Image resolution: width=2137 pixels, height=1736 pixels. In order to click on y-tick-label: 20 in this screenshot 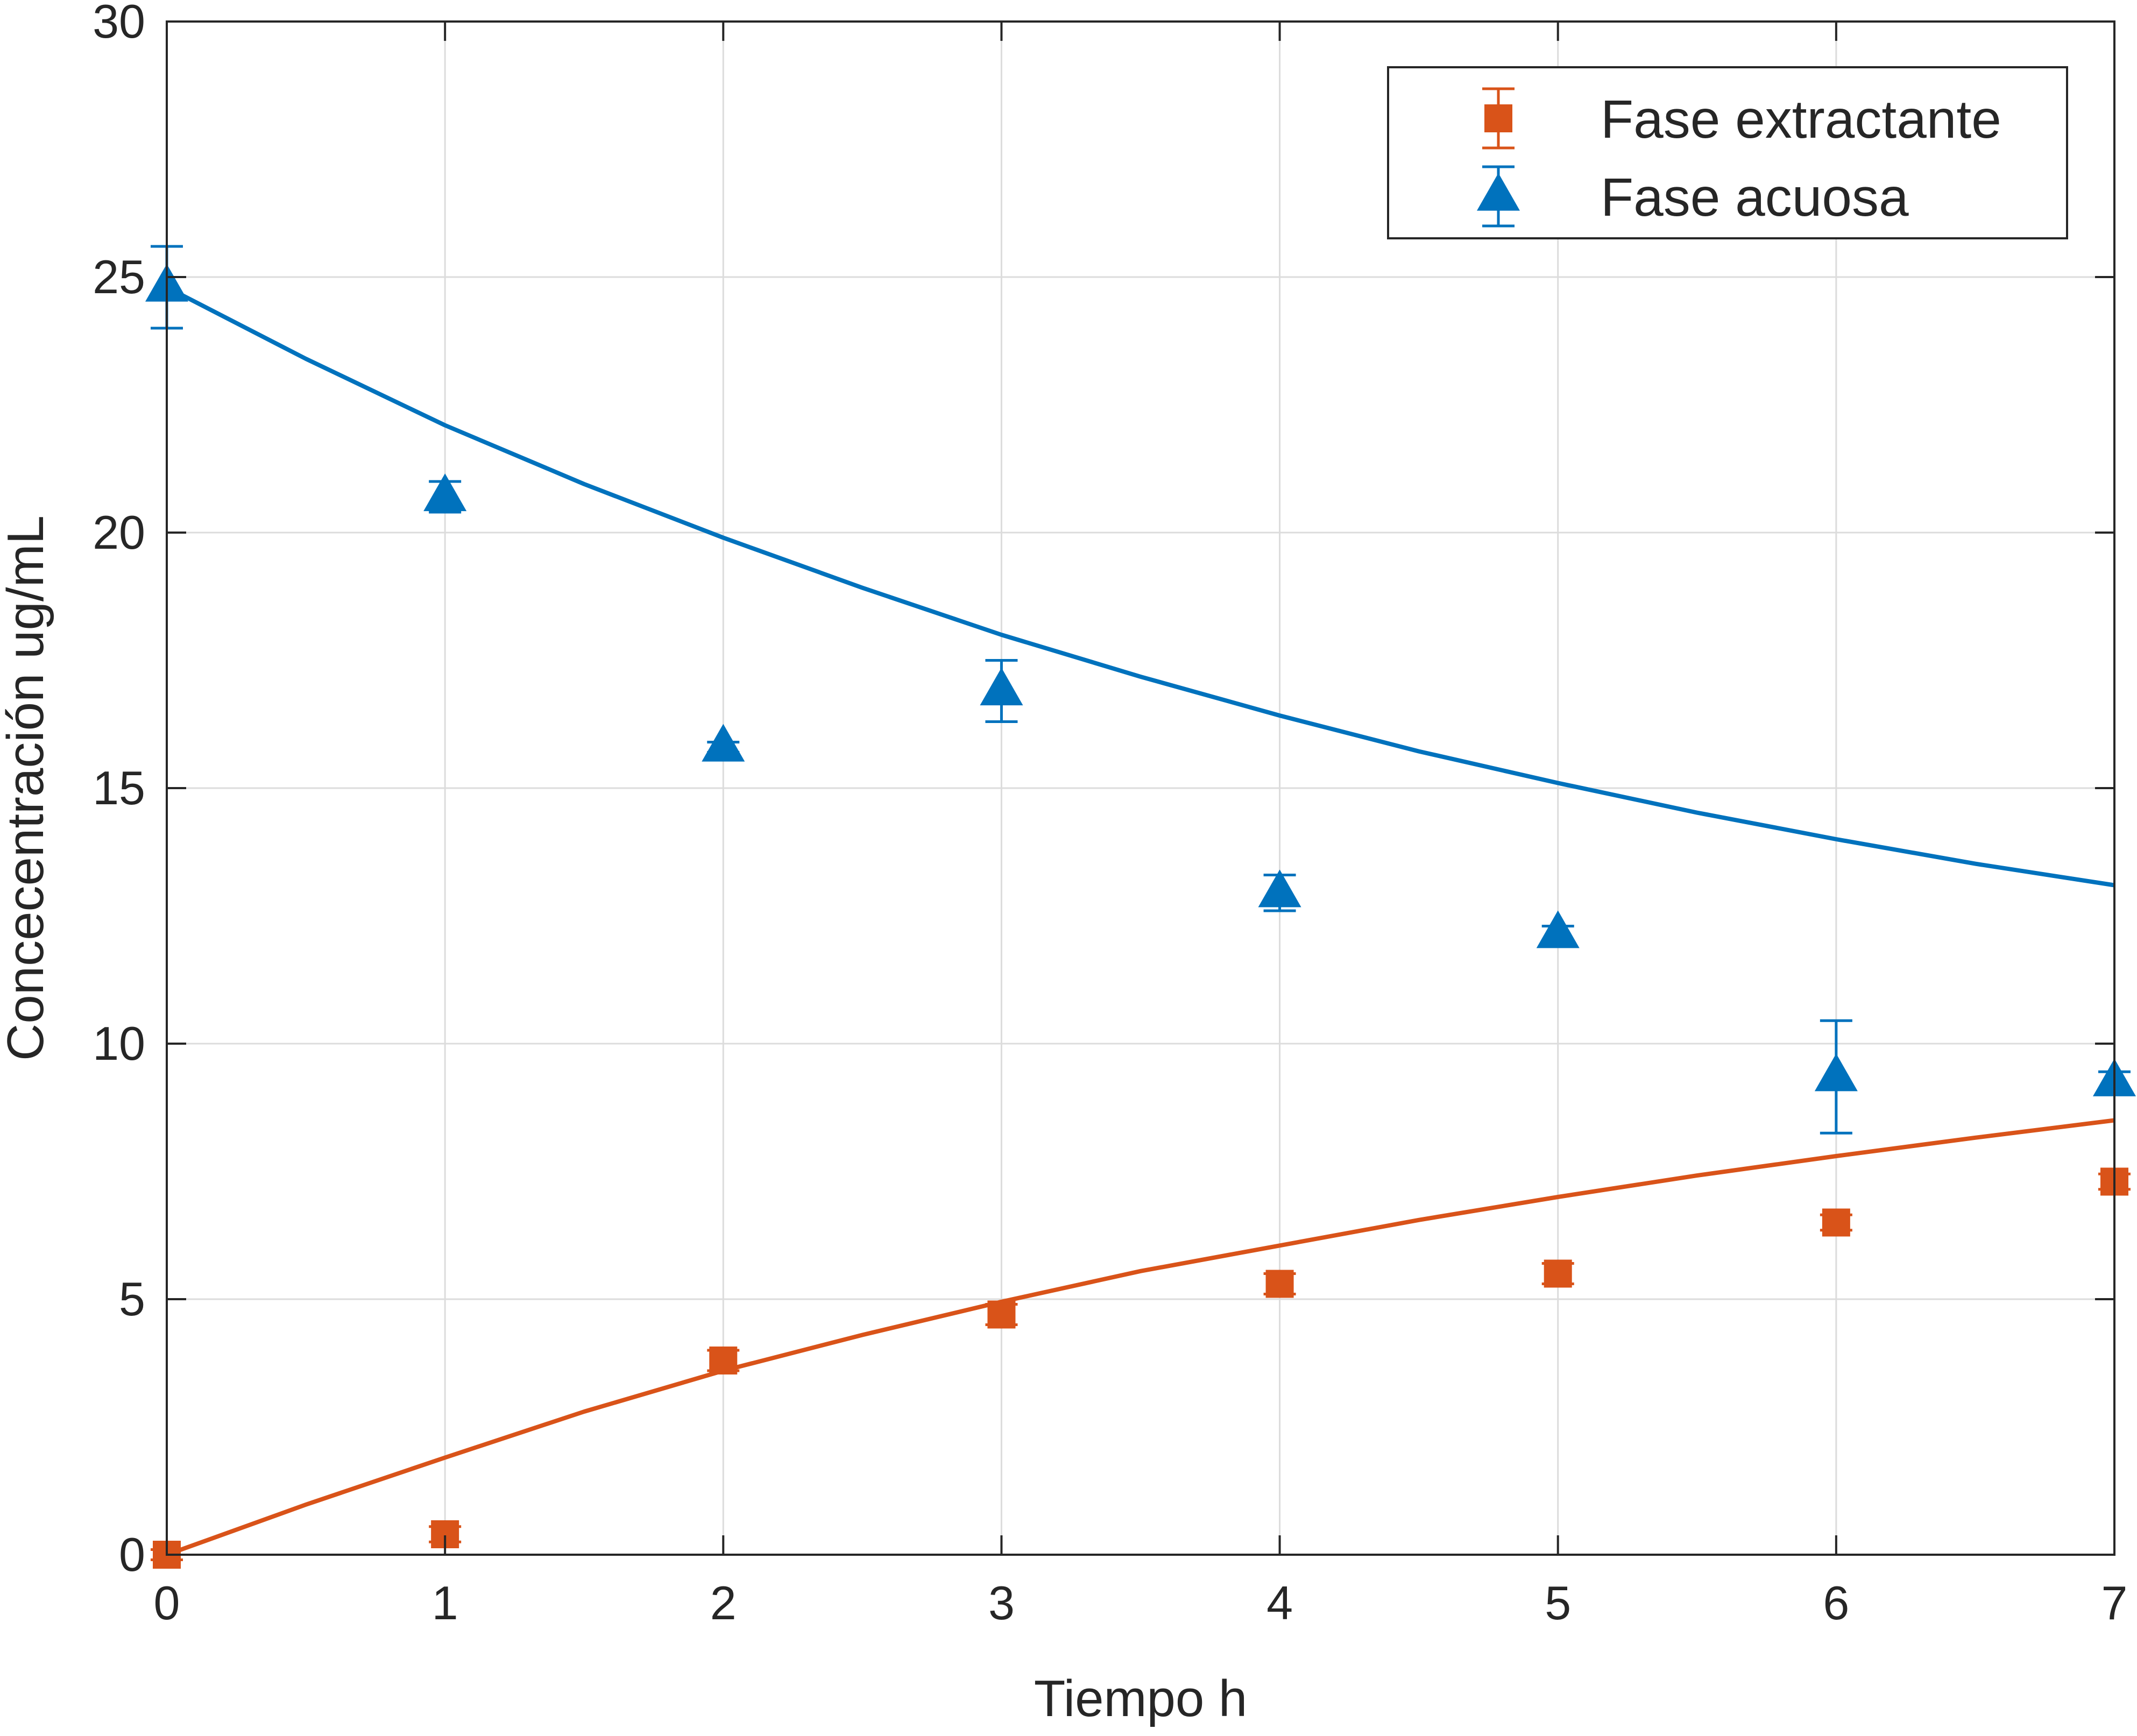, I will do `click(119, 532)`.